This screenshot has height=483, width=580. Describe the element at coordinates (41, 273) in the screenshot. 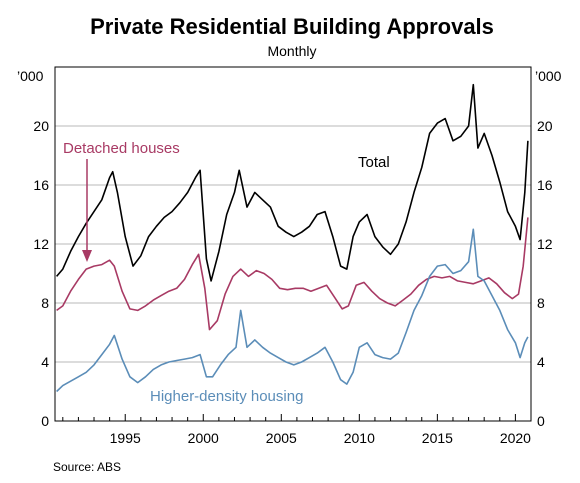

I see `y-axis-left-ticks: 0 4 8 12 16 20` at that location.